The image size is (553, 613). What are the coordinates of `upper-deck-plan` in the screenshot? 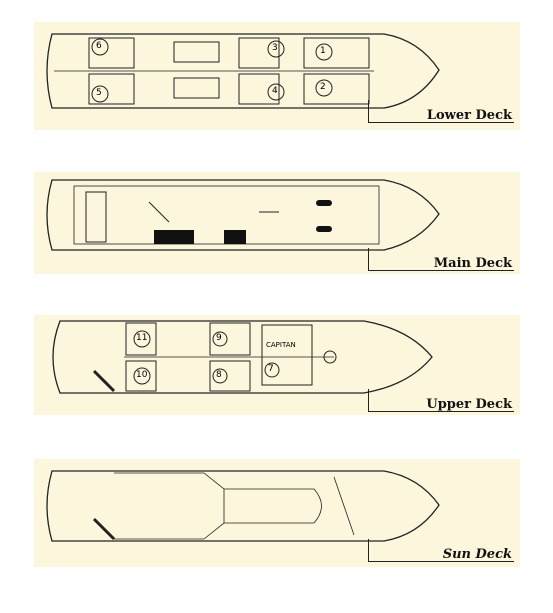 It's located at (242, 357).